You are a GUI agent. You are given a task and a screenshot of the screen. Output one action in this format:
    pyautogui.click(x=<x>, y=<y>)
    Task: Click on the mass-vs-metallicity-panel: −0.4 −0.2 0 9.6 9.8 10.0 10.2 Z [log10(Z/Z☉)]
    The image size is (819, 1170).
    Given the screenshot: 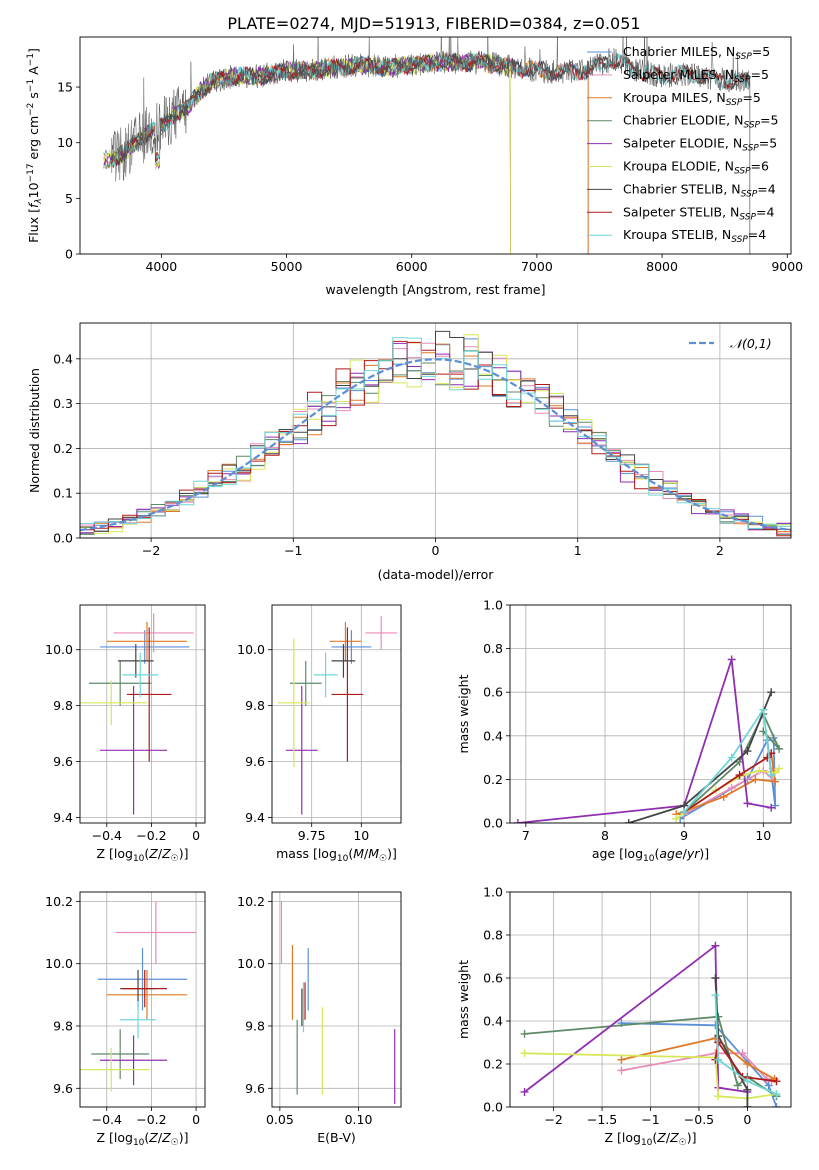 What is the action you would take?
    pyautogui.click(x=125, y=1019)
    